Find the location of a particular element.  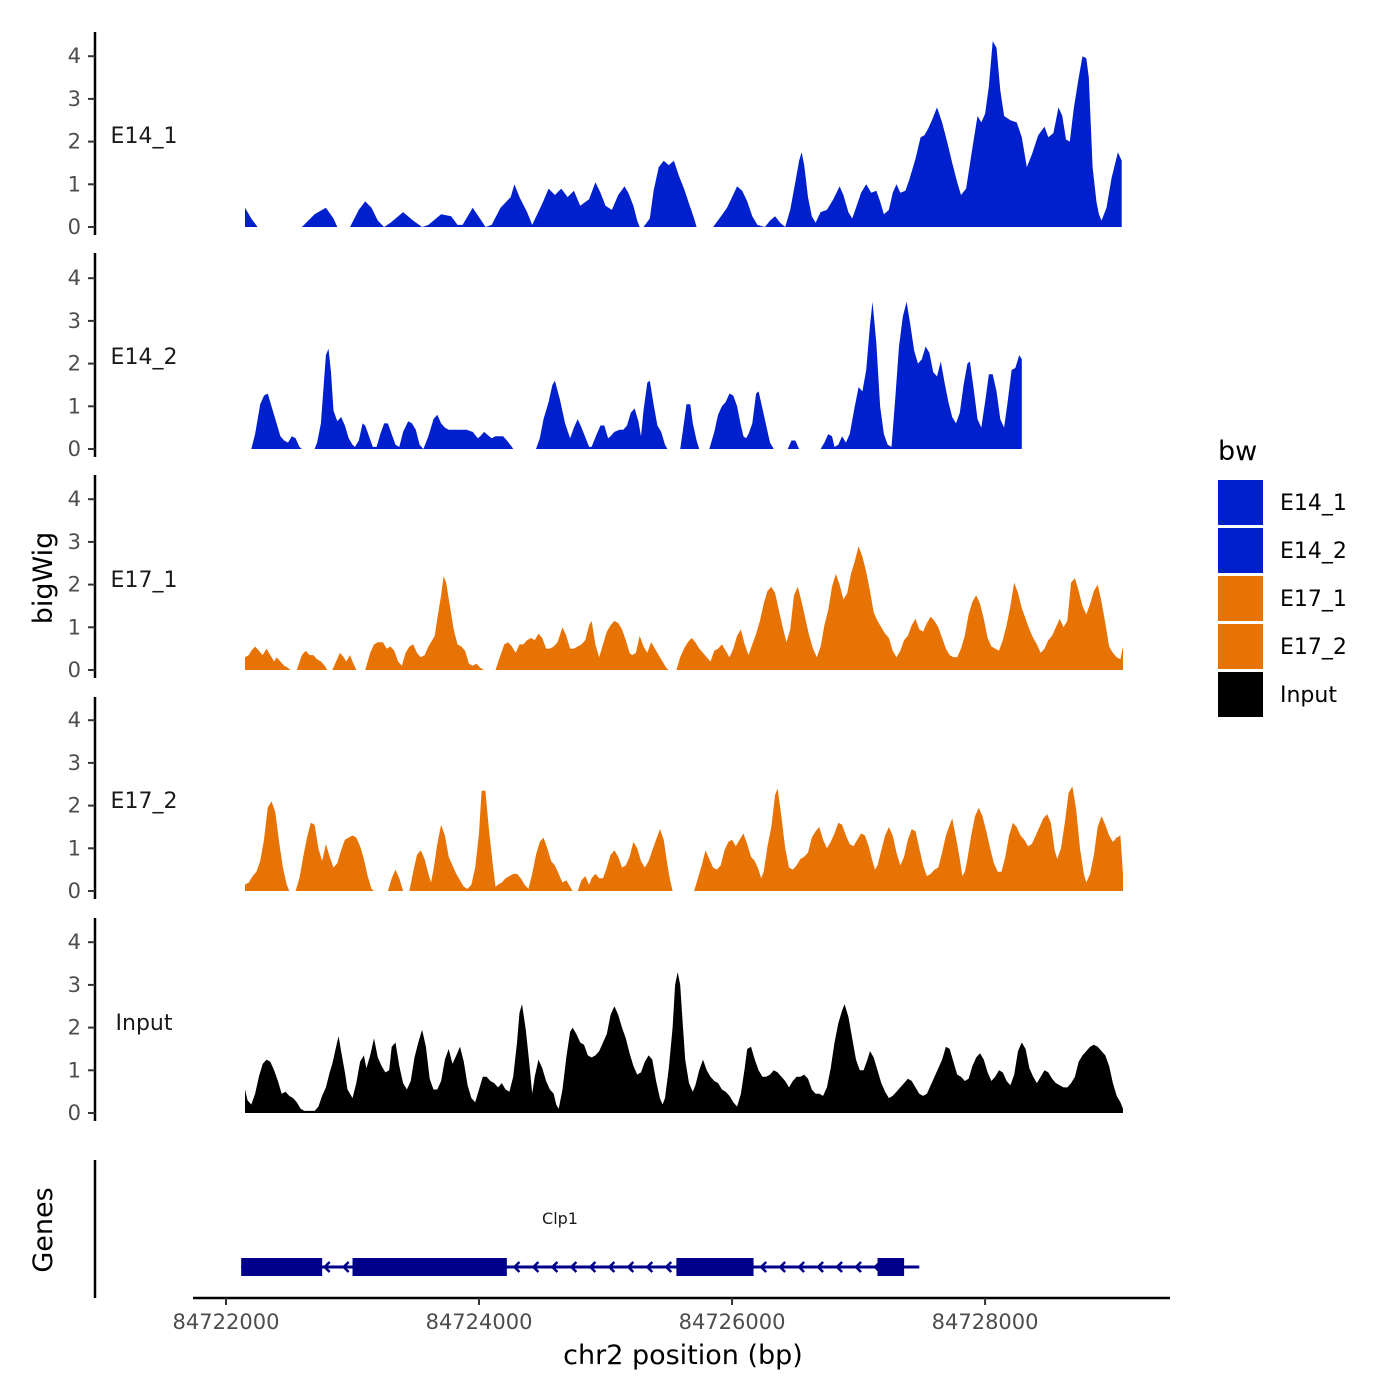

x-tick-label: 84722000 is located at coordinates (226, 1322).